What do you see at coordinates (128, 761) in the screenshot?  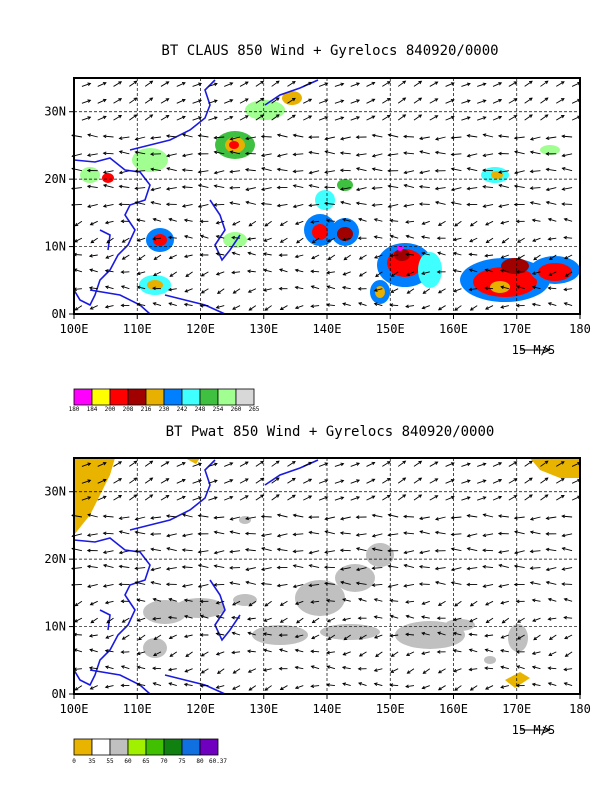 I see `pwat-colorbar-label: 60` at bounding box center [128, 761].